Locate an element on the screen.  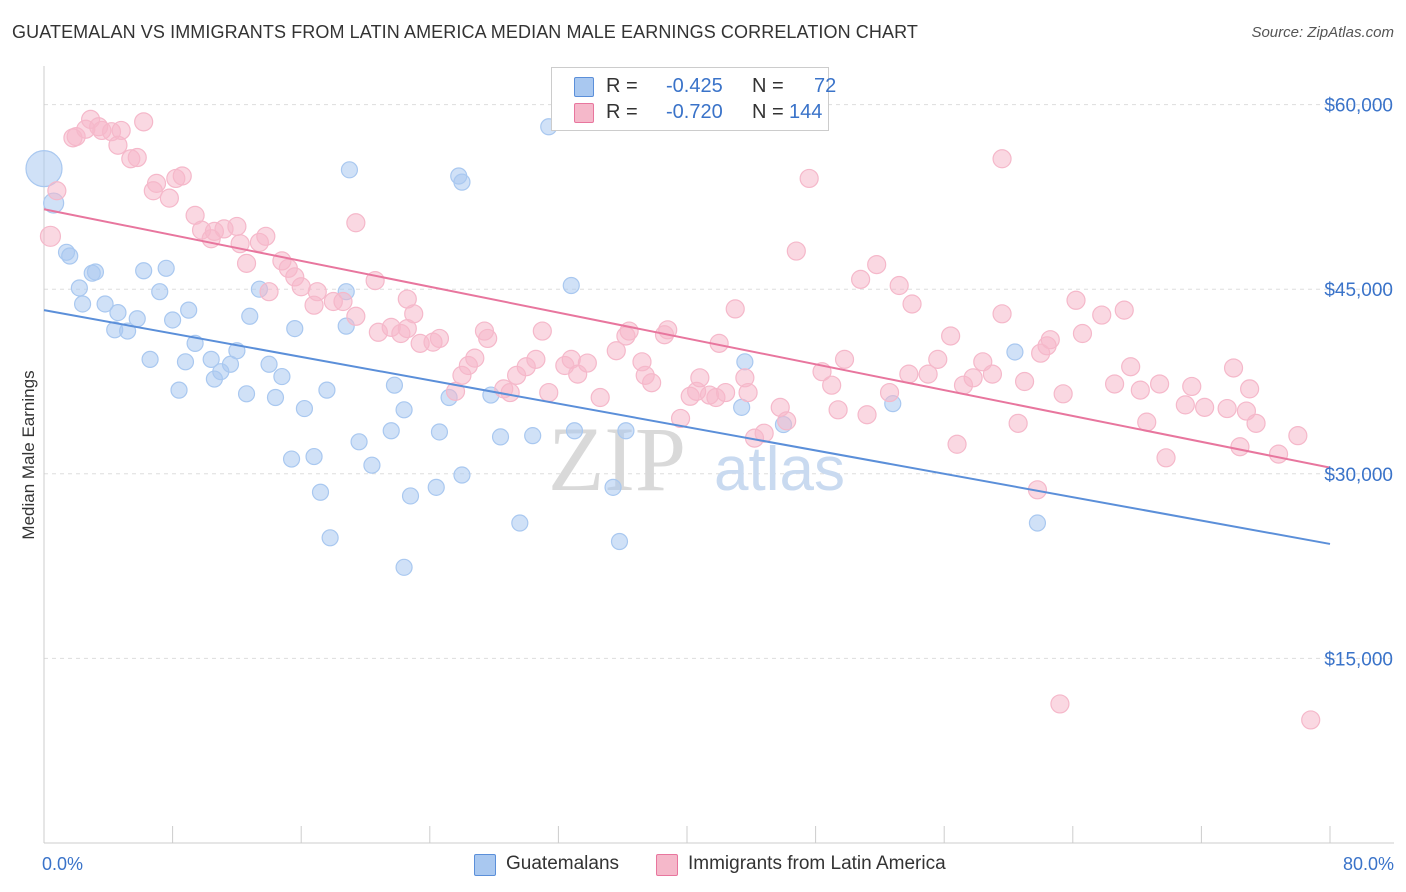
x-tick-label: 80.0% is located at coordinates (1368, 864).